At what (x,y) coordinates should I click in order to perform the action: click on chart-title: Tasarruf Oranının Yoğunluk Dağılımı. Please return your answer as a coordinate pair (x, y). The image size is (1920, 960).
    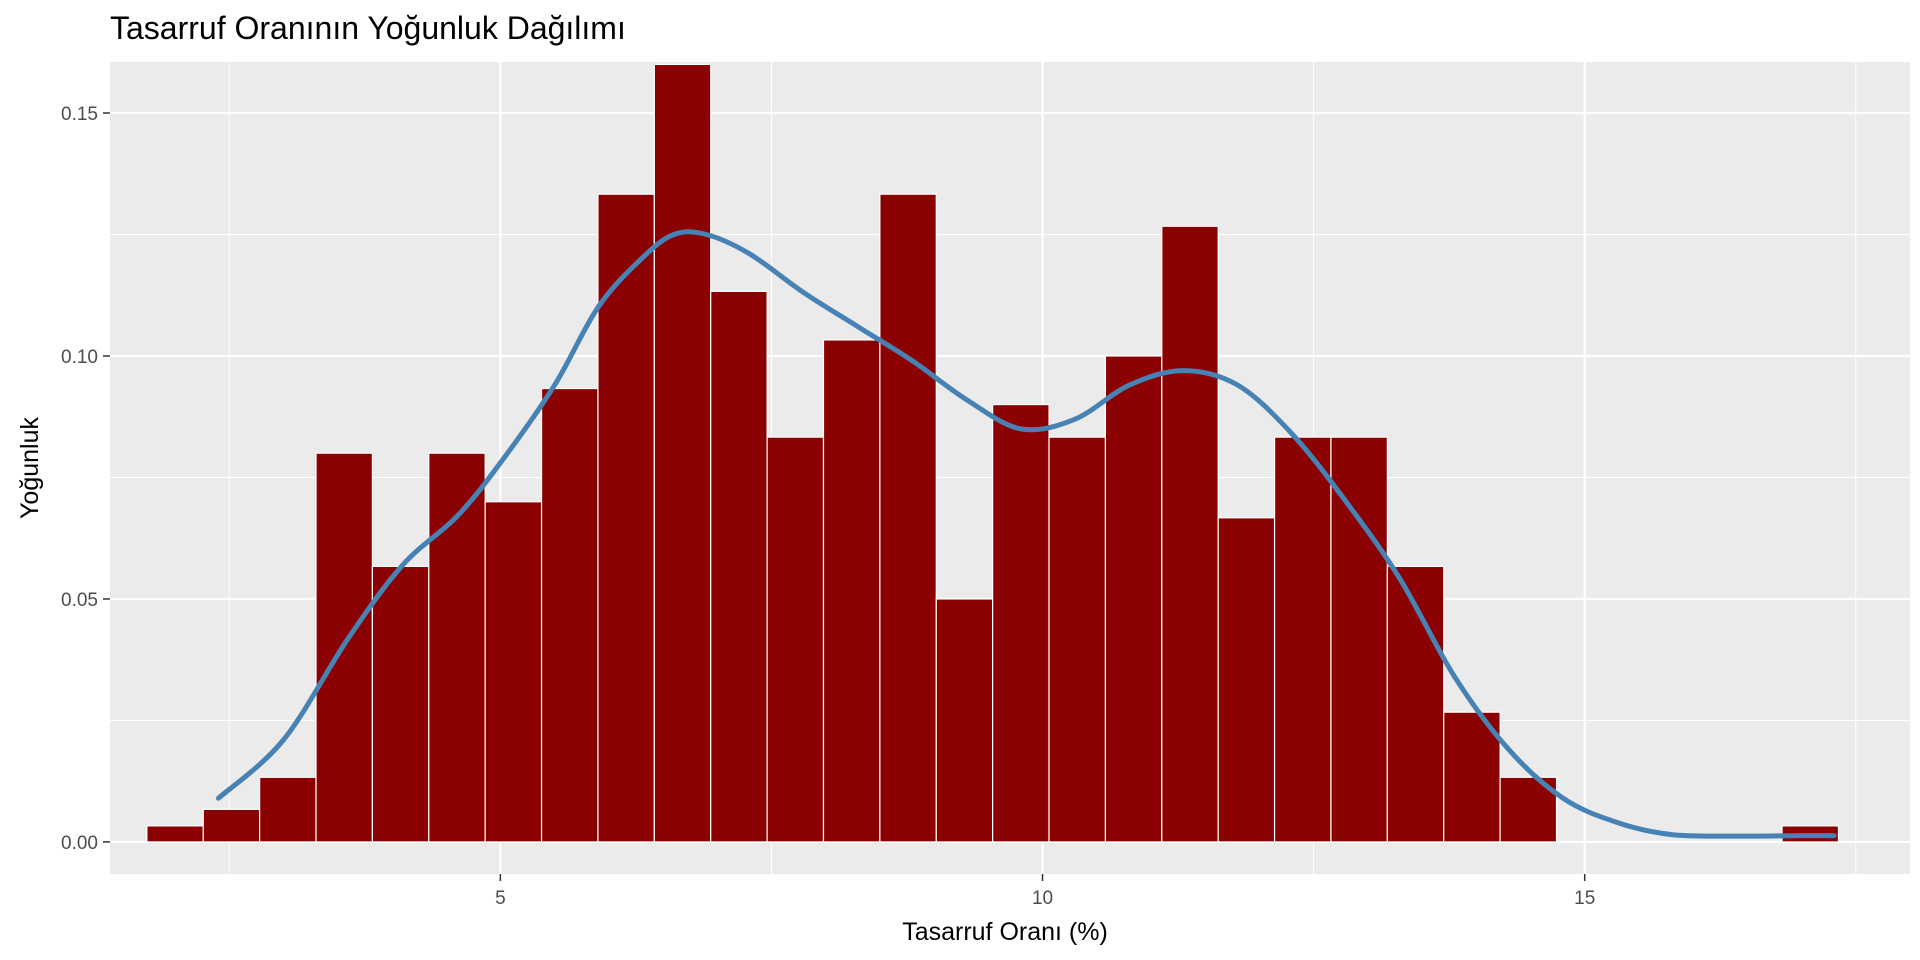
    Looking at the image, I should click on (368, 28).